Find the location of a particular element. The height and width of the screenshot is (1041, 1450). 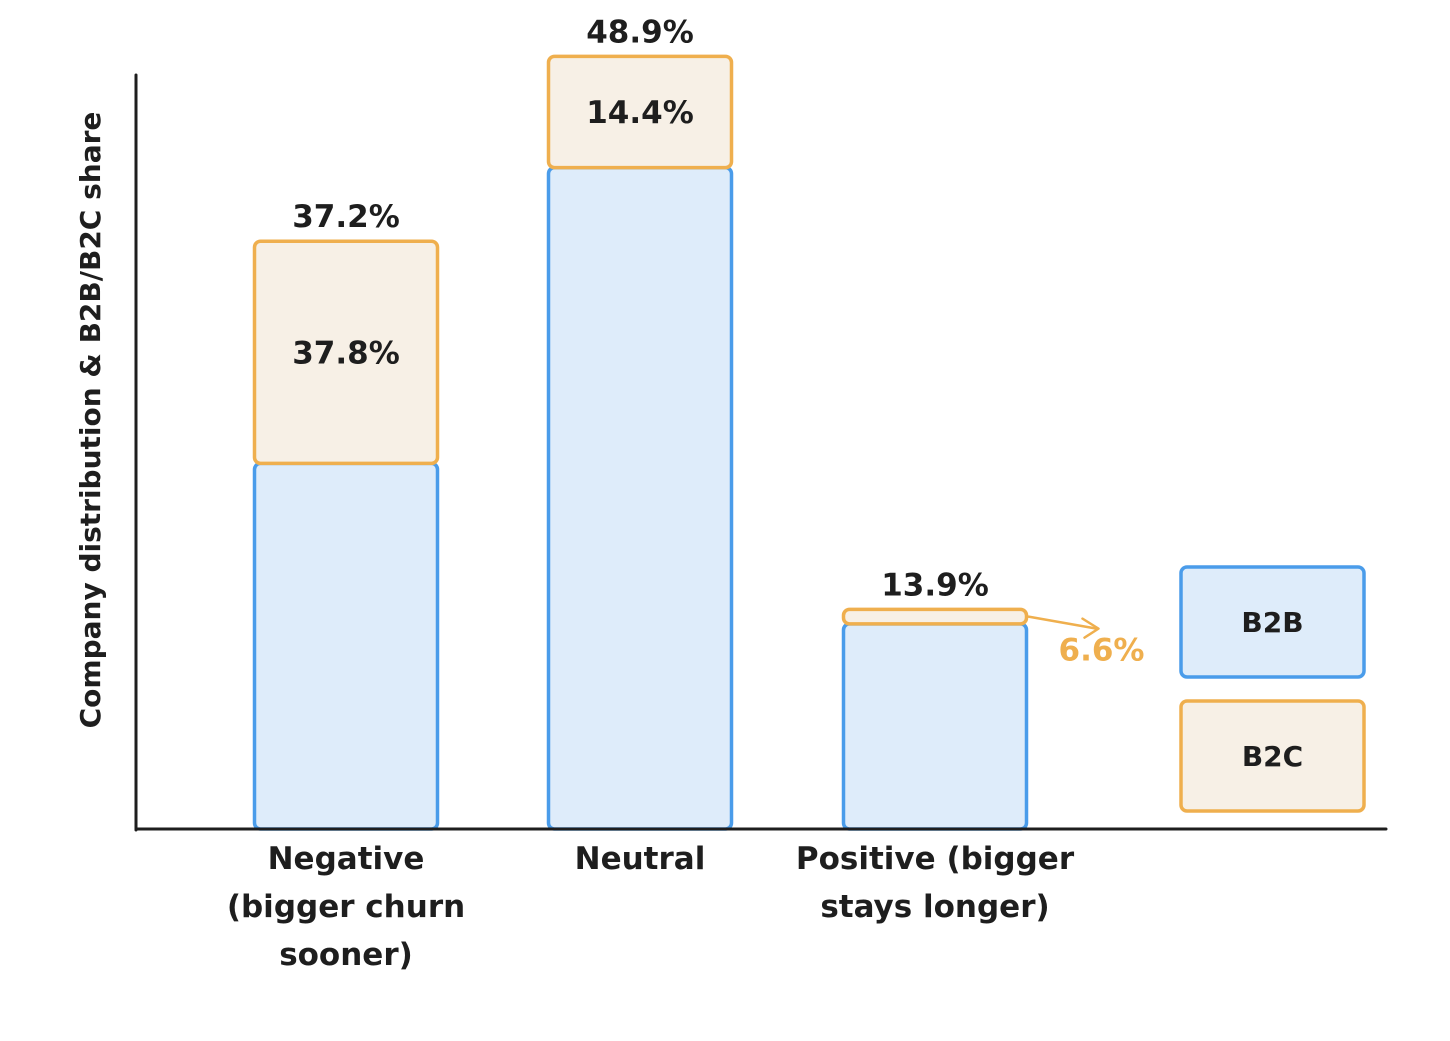

category-label-1-line-0: Neutral is located at coordinates (640, 859).